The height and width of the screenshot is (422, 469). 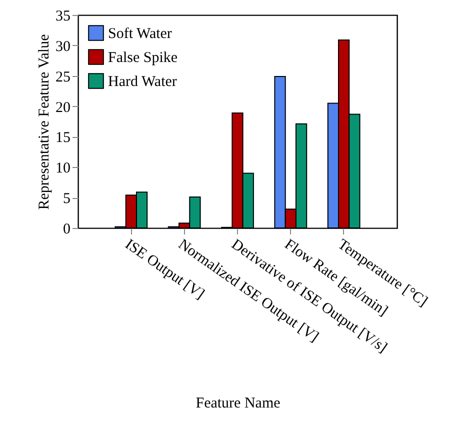 What do you see at coordinates (143, 58) in the screenshot?
I see `legend-label: False Spike` at bounding box center [143, 58].